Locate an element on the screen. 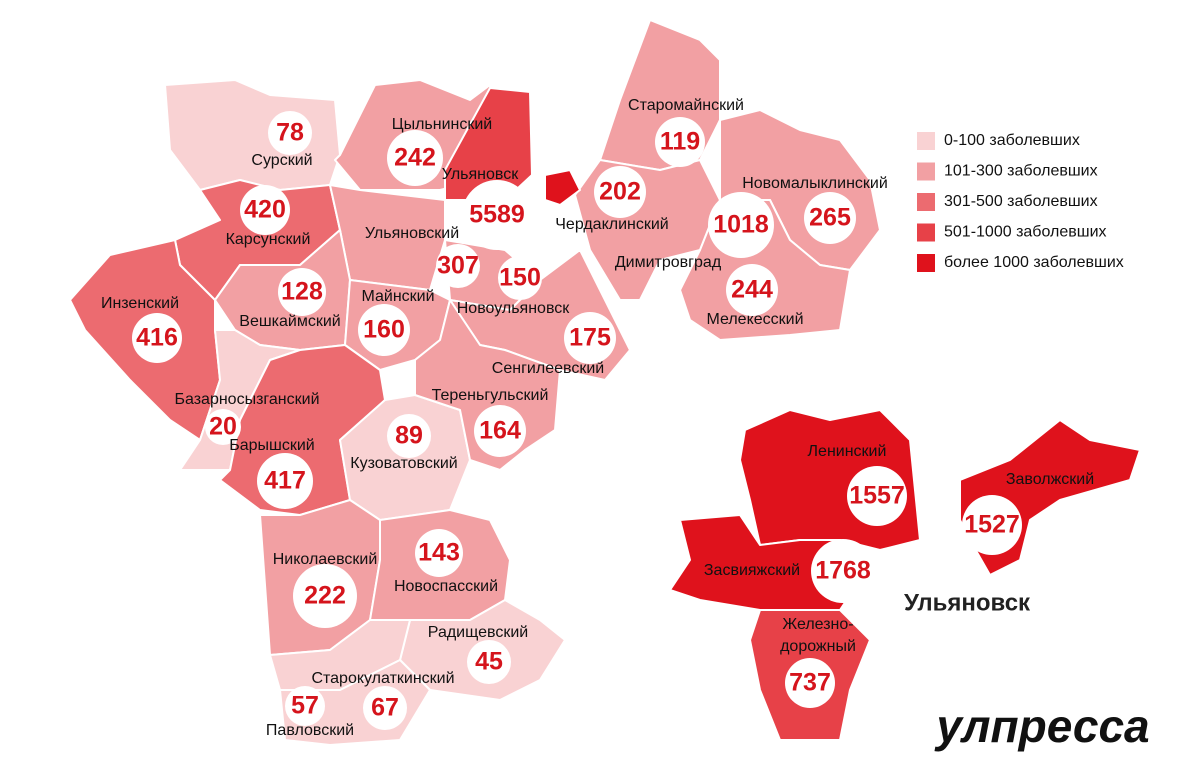  region-cases: 160 is located at coordinates (384, 330).